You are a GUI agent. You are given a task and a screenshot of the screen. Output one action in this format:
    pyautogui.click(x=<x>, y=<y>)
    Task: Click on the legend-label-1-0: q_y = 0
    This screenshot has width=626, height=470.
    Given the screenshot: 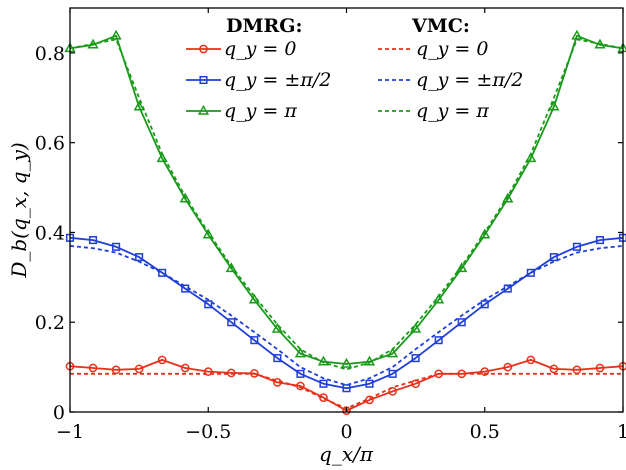 What is the action you would take?
    pyautogui.click(x=452, y=49)
    